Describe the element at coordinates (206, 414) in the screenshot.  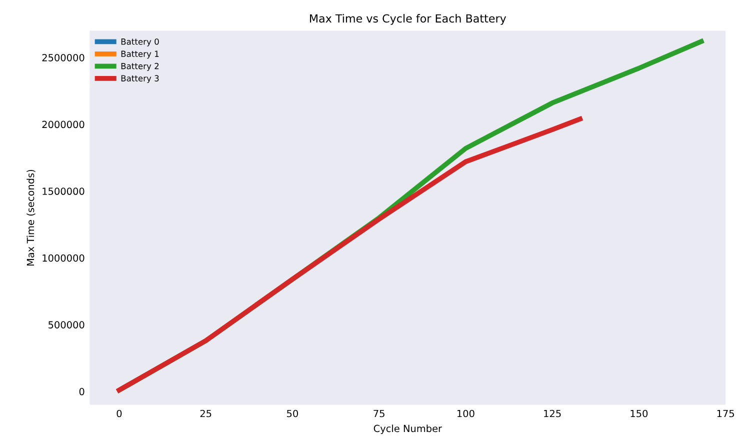
I see `x-tick-label: 25` at that location.